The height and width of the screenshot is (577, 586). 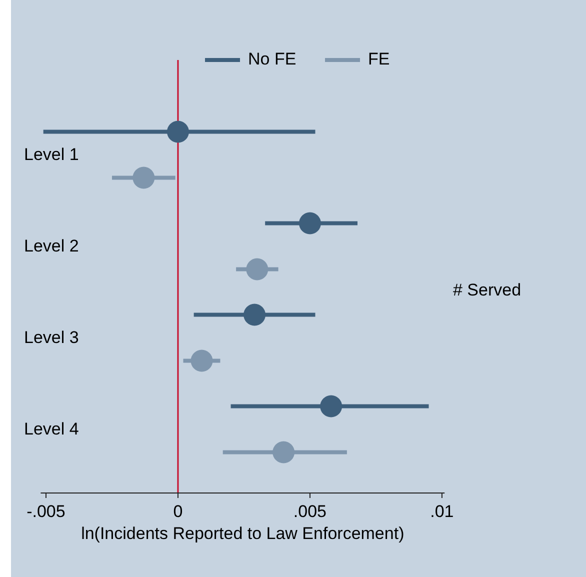 What do you see at coordinates (51, 338) in the screenshot?
I see `y-tick-label: Level 3` at bounding box center [51, 338].